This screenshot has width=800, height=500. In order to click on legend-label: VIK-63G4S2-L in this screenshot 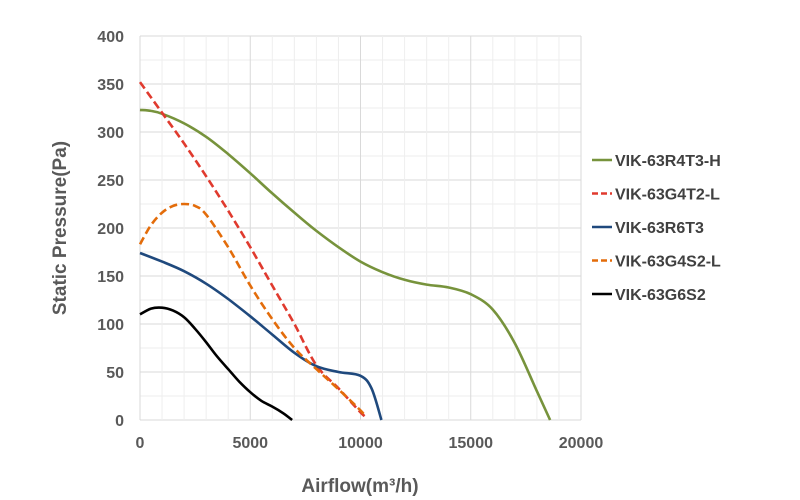, I will do `click(668, 262)`.